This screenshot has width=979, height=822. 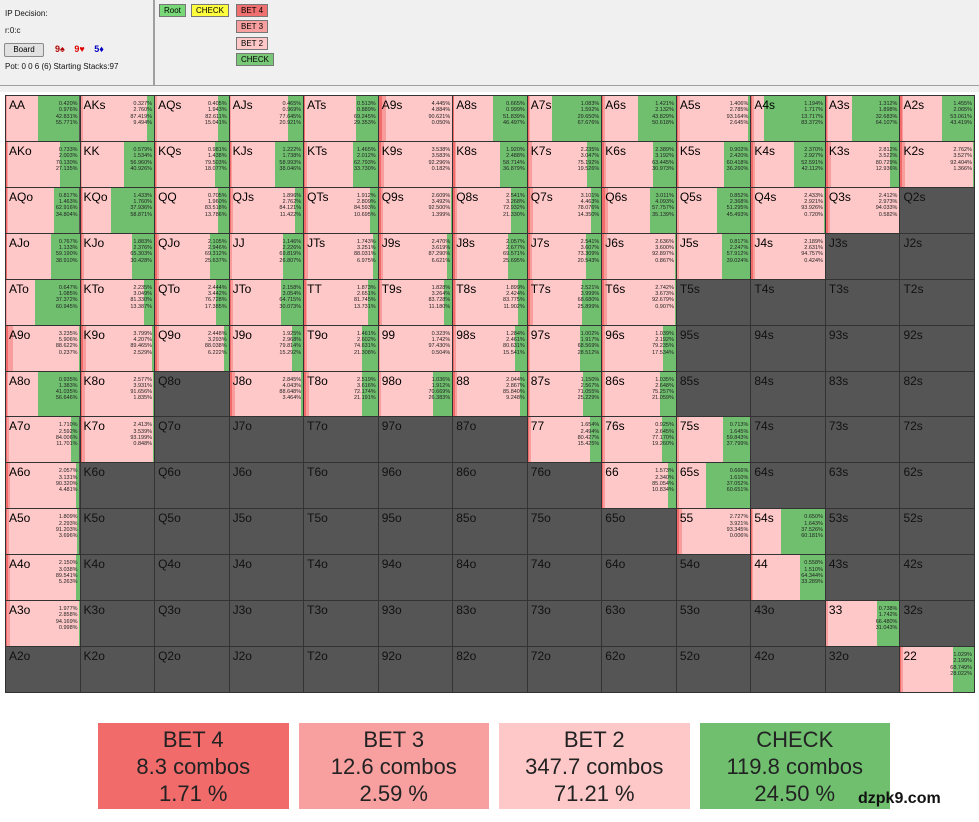 What do you see at coordinates (862, 118) in the screenshot?
I see `hand-cell: 1.312% 1.898% 32.683% 64.107% A3s` at bounding box center [862, 118].